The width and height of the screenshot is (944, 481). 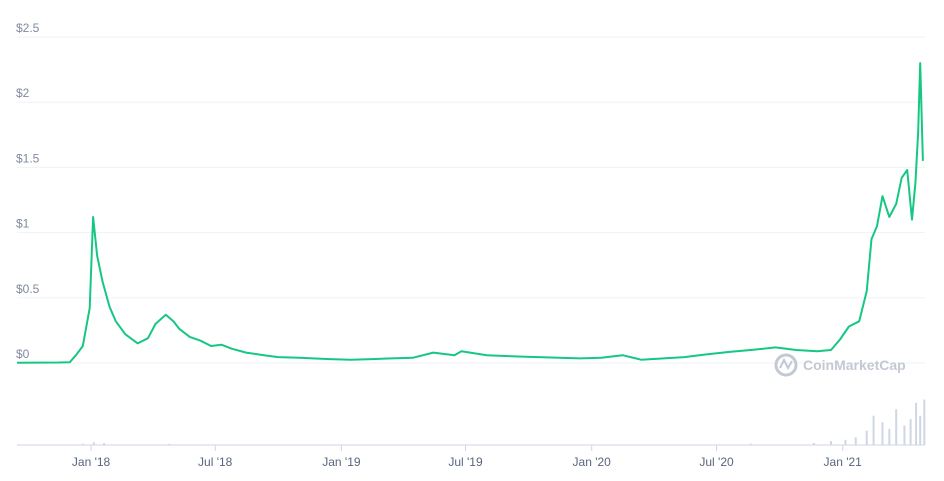 I want to click on y-axis-labels: $0 $0.5 $1 $1.5 $2 $2.5, so click(x=28, y=191).